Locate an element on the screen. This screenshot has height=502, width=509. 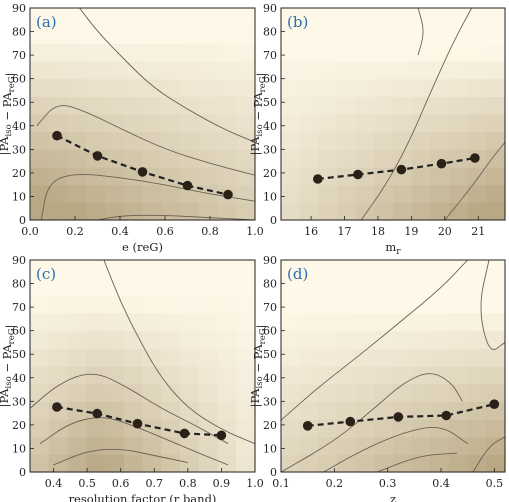
y-tick-label: 20 is located at coordinates (19, 425).